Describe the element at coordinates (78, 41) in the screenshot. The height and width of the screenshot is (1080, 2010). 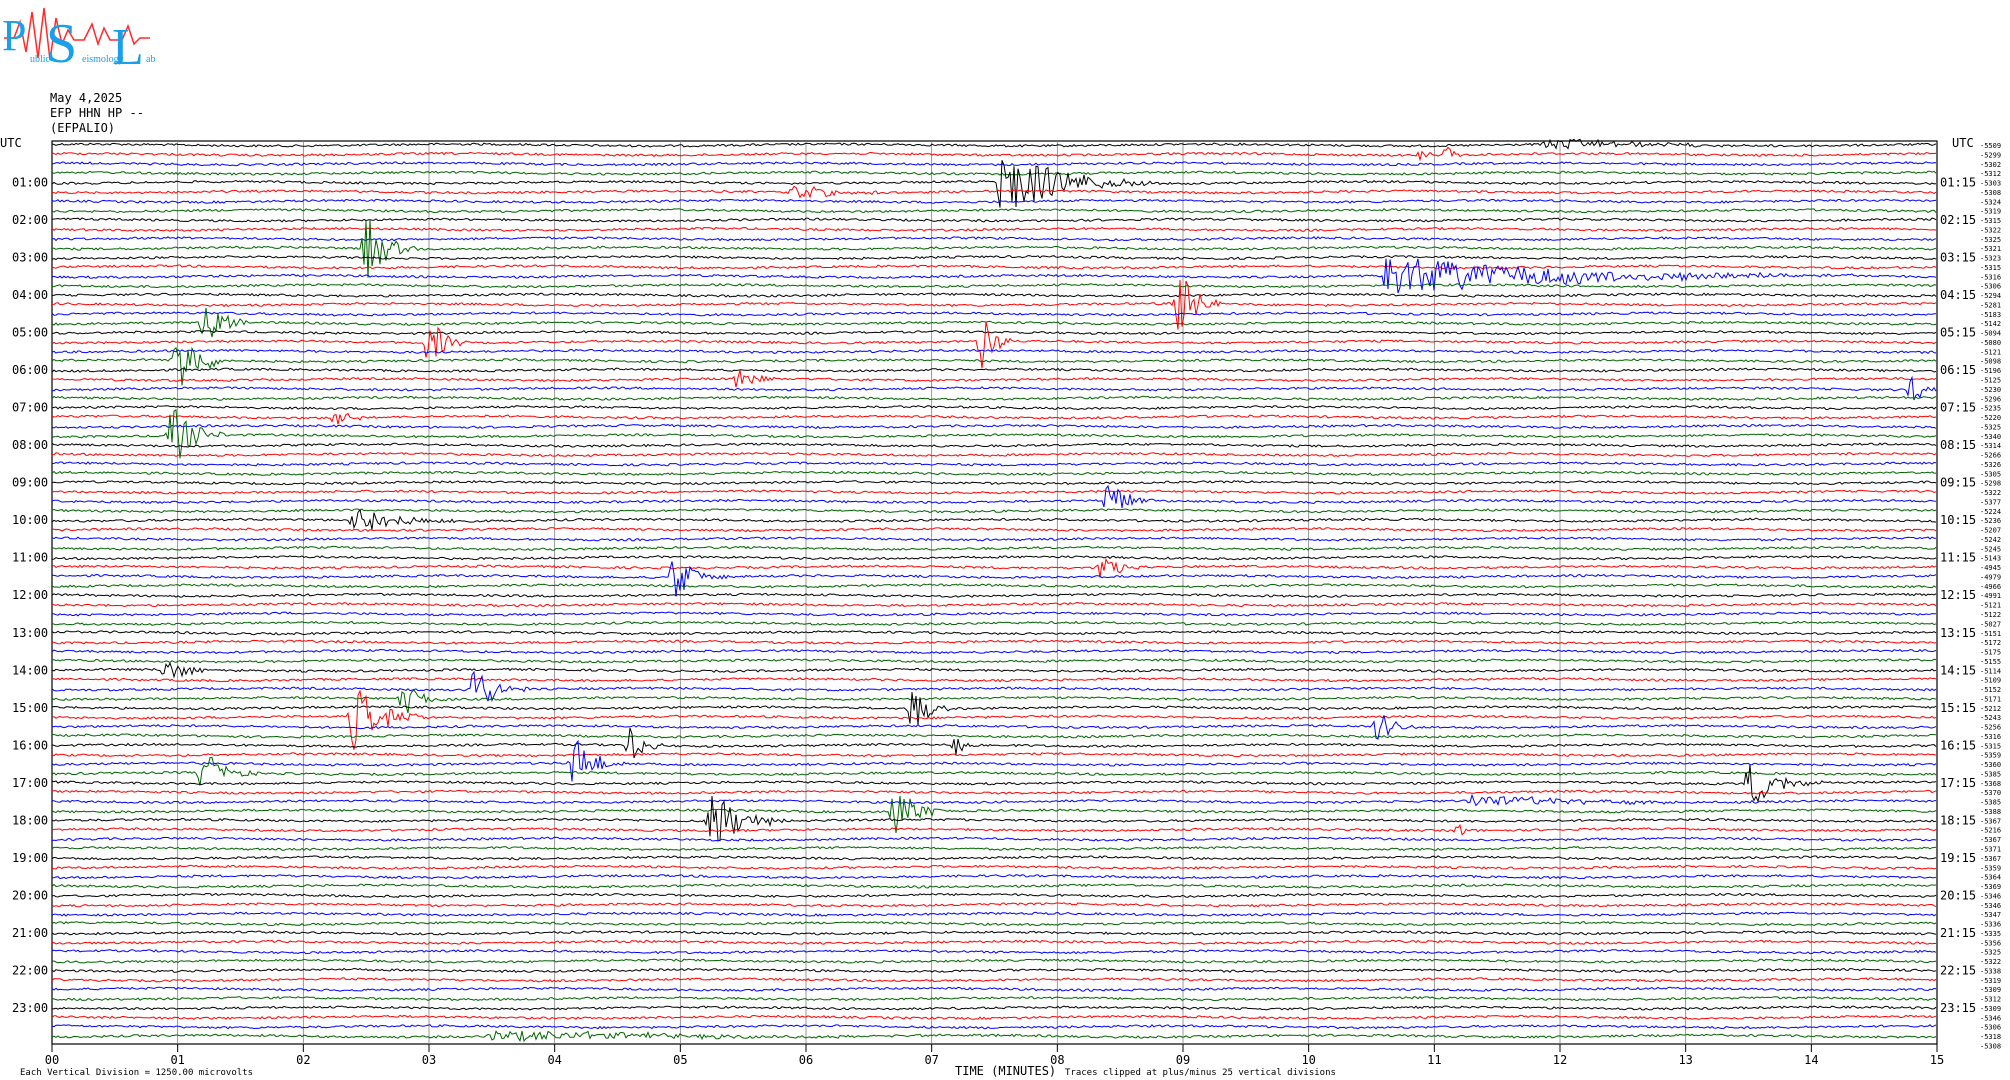
I see `logo: P S L ublic eismology ab` at that location.